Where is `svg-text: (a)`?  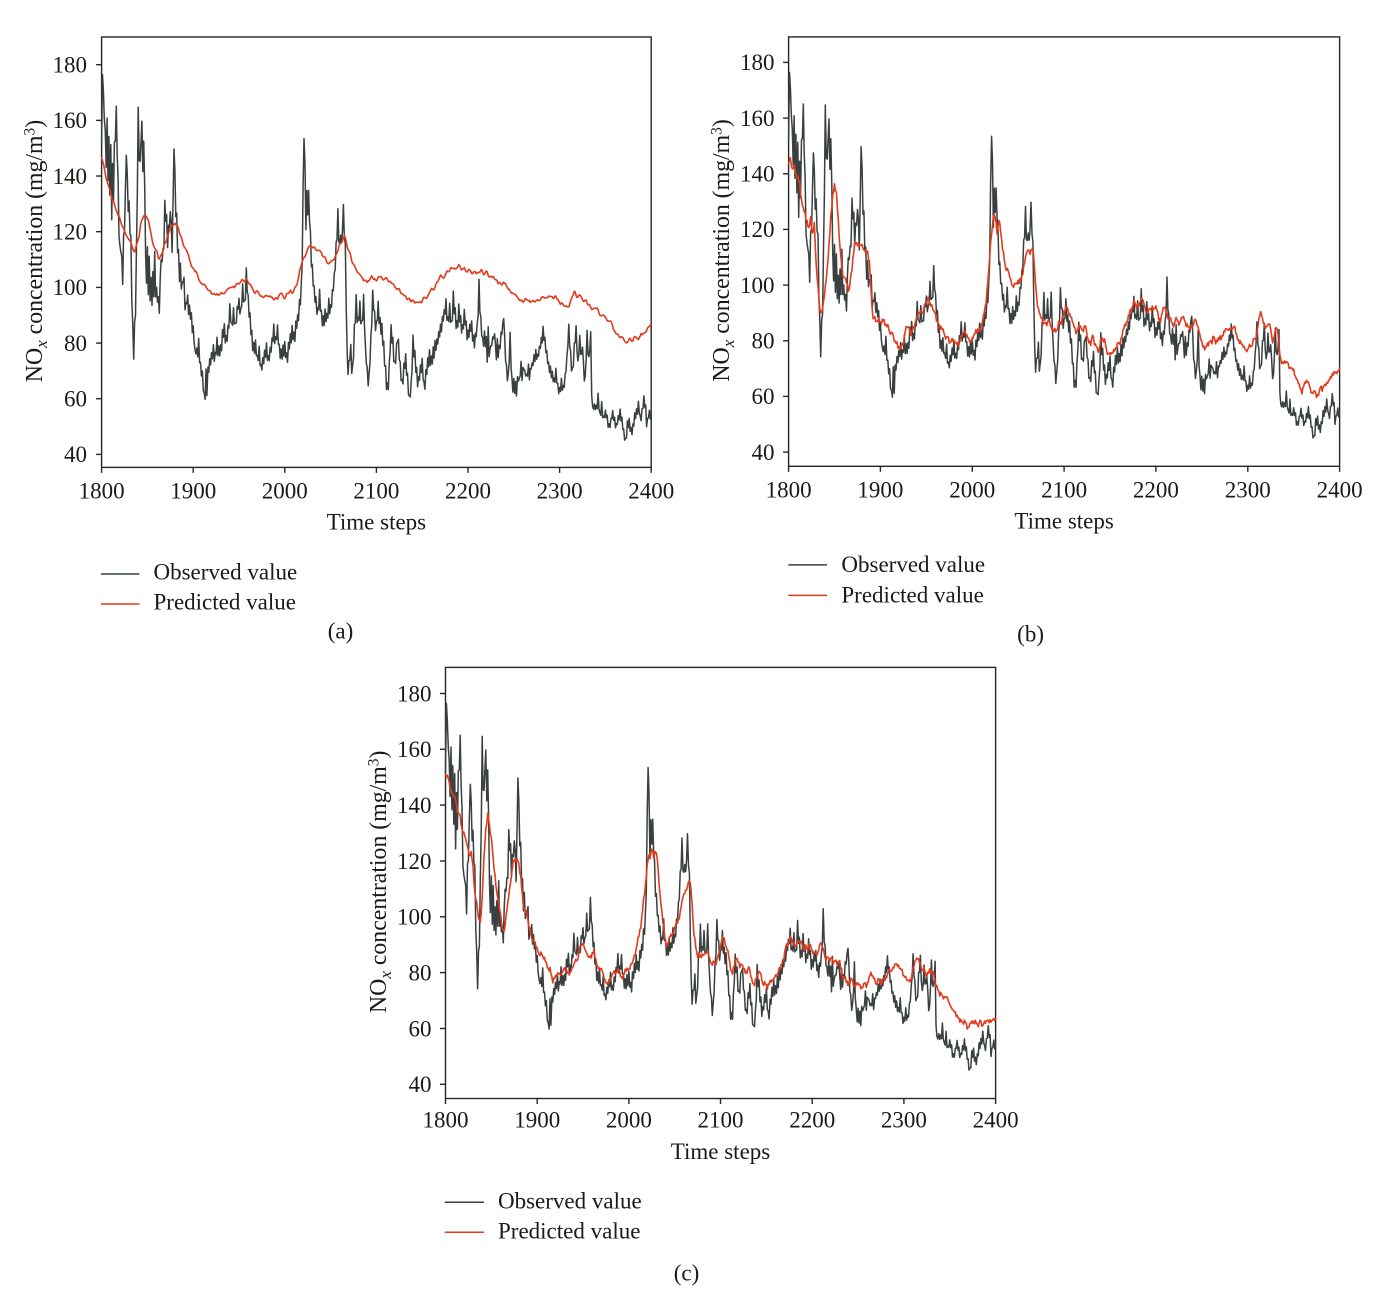
svg-text: (a) is located at coordinates (341, 631).